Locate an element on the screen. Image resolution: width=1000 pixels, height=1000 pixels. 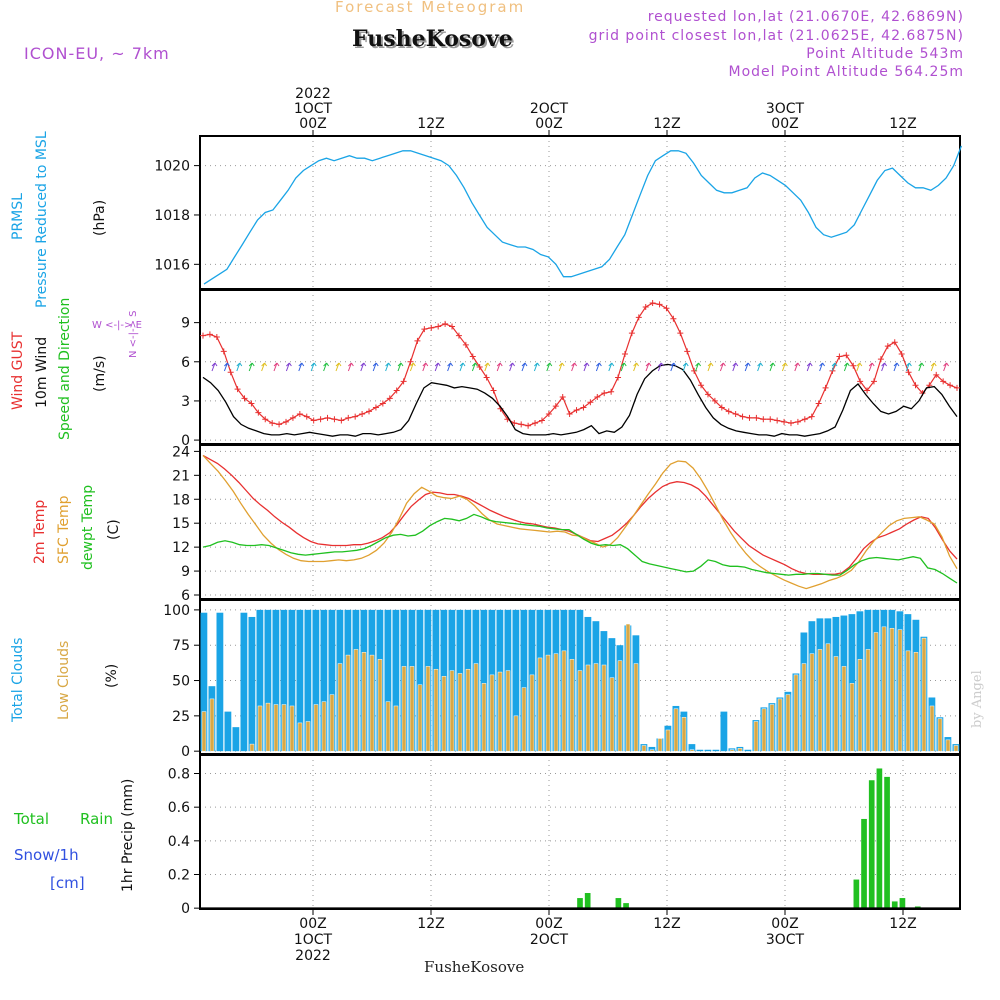
y-tick-label: 0.2 is located at coordinates (179, 875).